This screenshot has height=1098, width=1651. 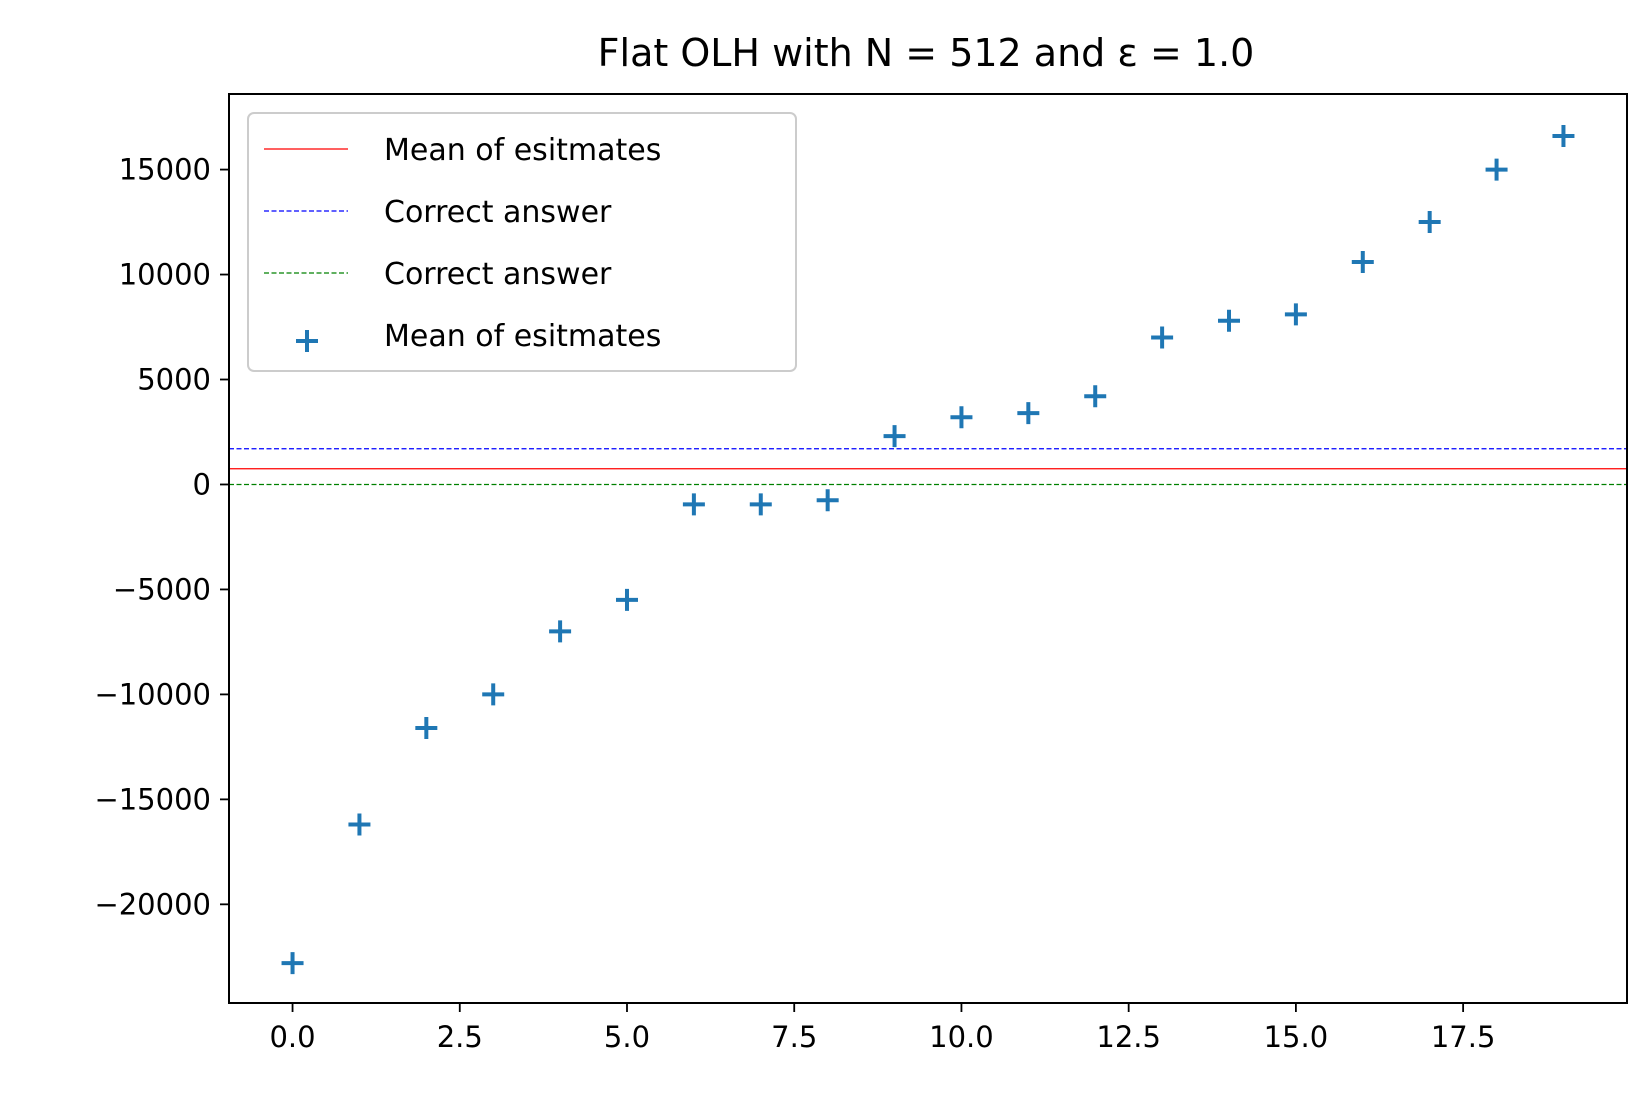 I want to click on y-tick-label: −20000, so click(x=152, y=904).